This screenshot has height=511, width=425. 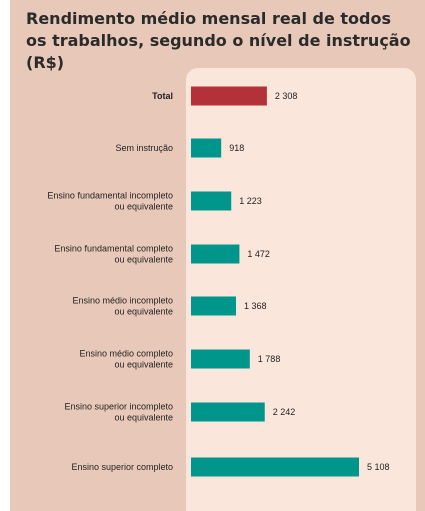 What do you see at coordinates (144, 148) in the screenshot?
I see `category-label-sem-instrucao: Sem instrução` at bounding box center [144, 148].